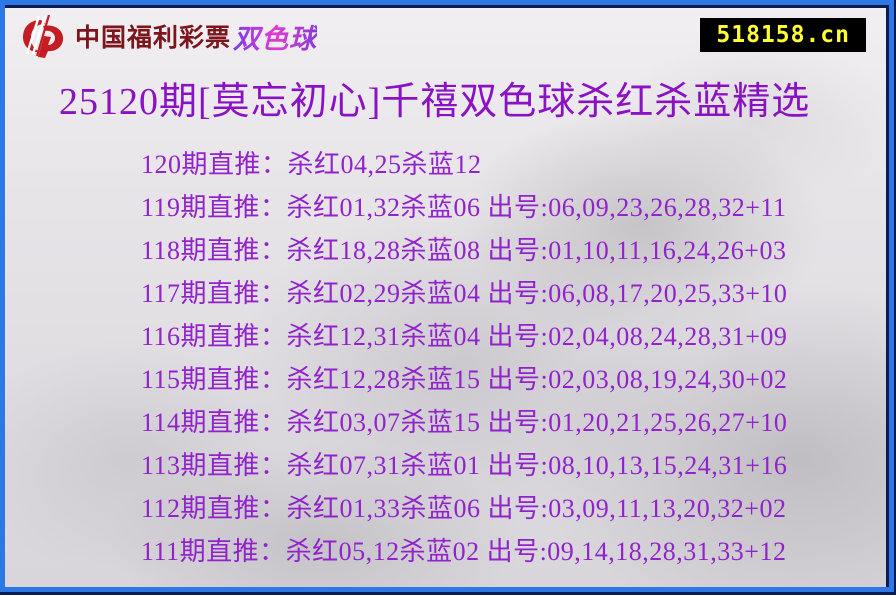 The height and width of the screenshot is (595, 896). Describe the element at coordinates (445, 36) in the screenshot. I see `header: 中国福利彩票 双色球 518158.cn` at that location.